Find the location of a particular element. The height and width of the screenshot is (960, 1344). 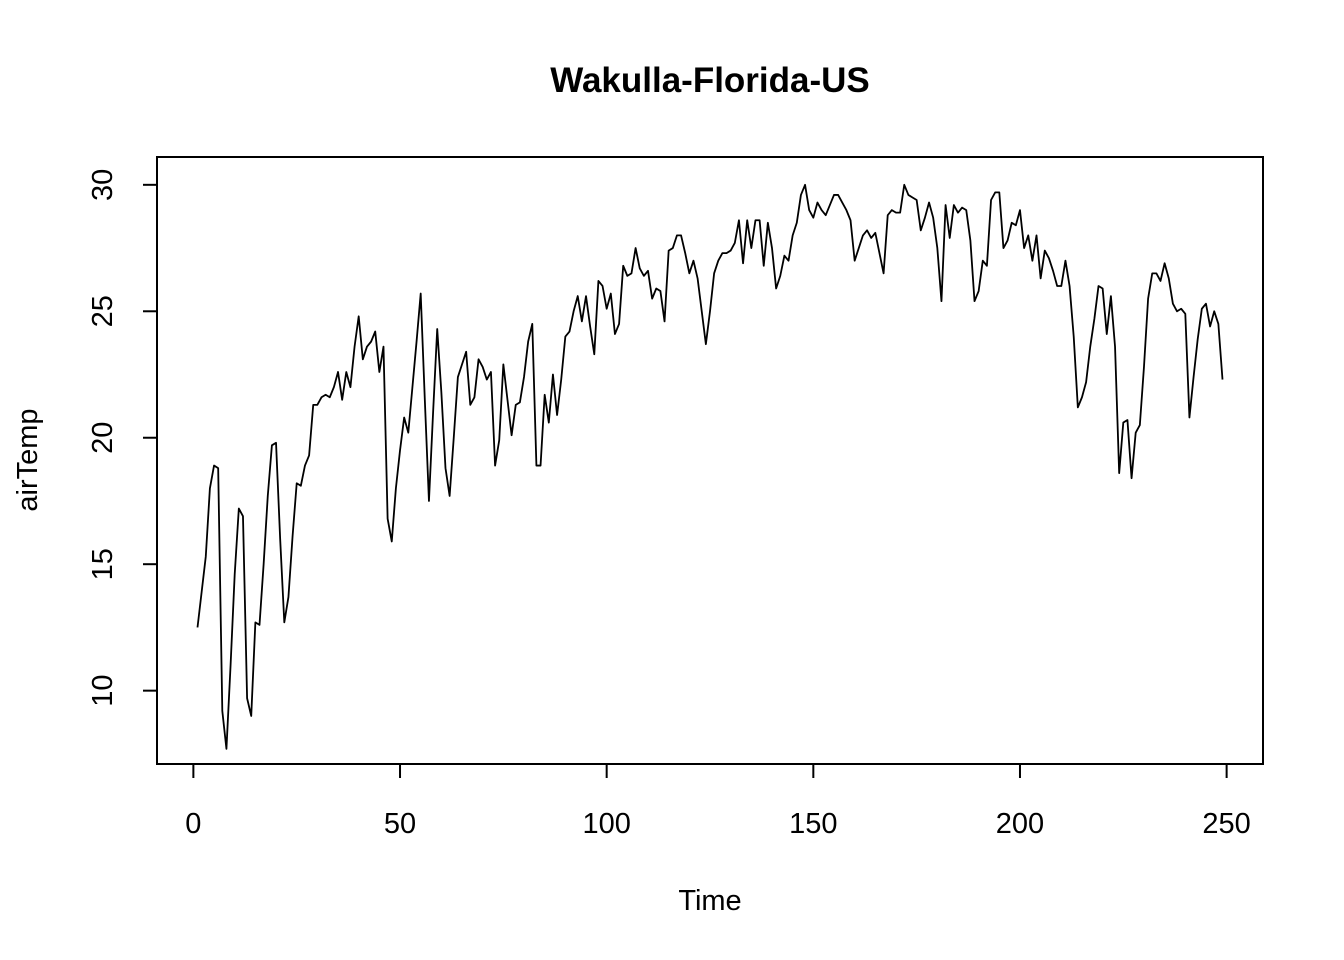

x-tick-label: 100 is located at coordinates (606, 824).